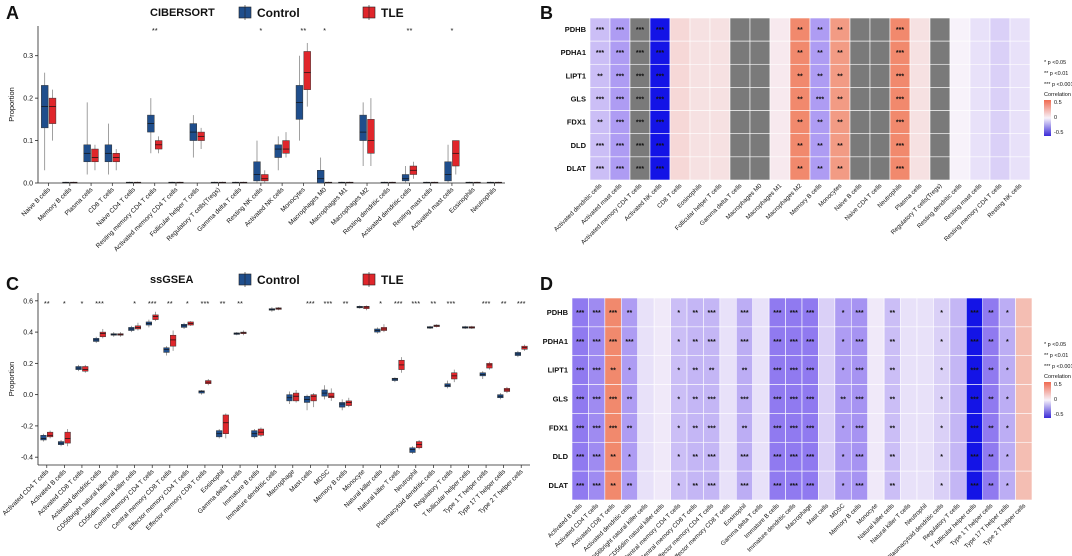 The image size is (1072, 556). Describe the element at coordinates (278, 280) in the screenshot. I see `legend-label: Control` at that location.